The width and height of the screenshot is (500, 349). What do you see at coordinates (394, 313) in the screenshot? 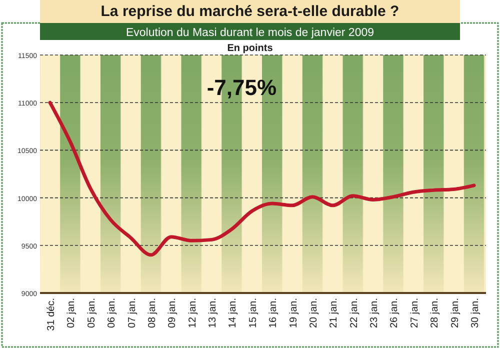
I see `x-tick-label: 26 jan.` at bounding box center [394, 313].